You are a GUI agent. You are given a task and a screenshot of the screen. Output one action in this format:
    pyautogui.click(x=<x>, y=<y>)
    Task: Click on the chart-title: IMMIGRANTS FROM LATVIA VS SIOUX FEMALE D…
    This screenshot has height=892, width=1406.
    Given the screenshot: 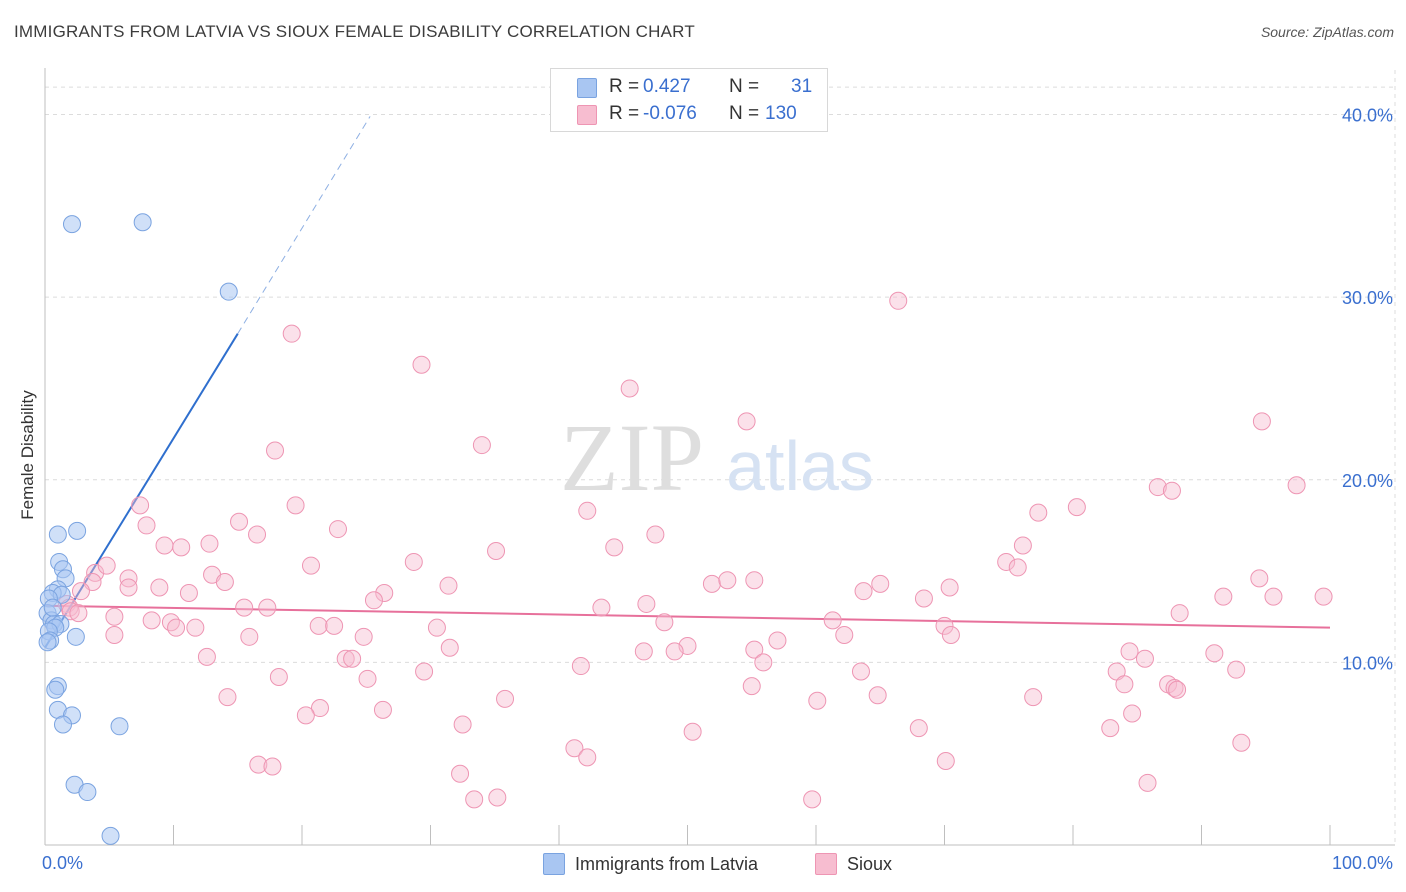 What is the action you would take?
    pyautogui.click(x=354, y=31)
    